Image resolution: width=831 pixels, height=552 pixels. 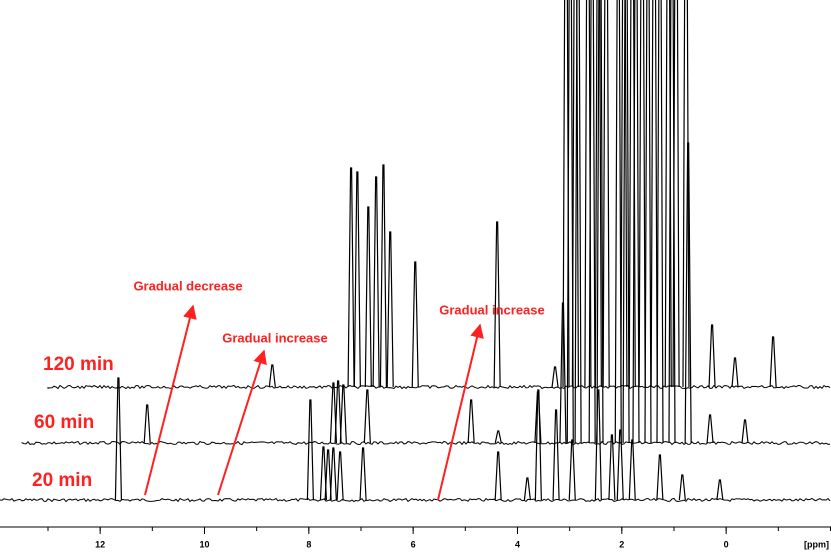 I want to click on x-tick-label: 12, so click(x=100, y=544).